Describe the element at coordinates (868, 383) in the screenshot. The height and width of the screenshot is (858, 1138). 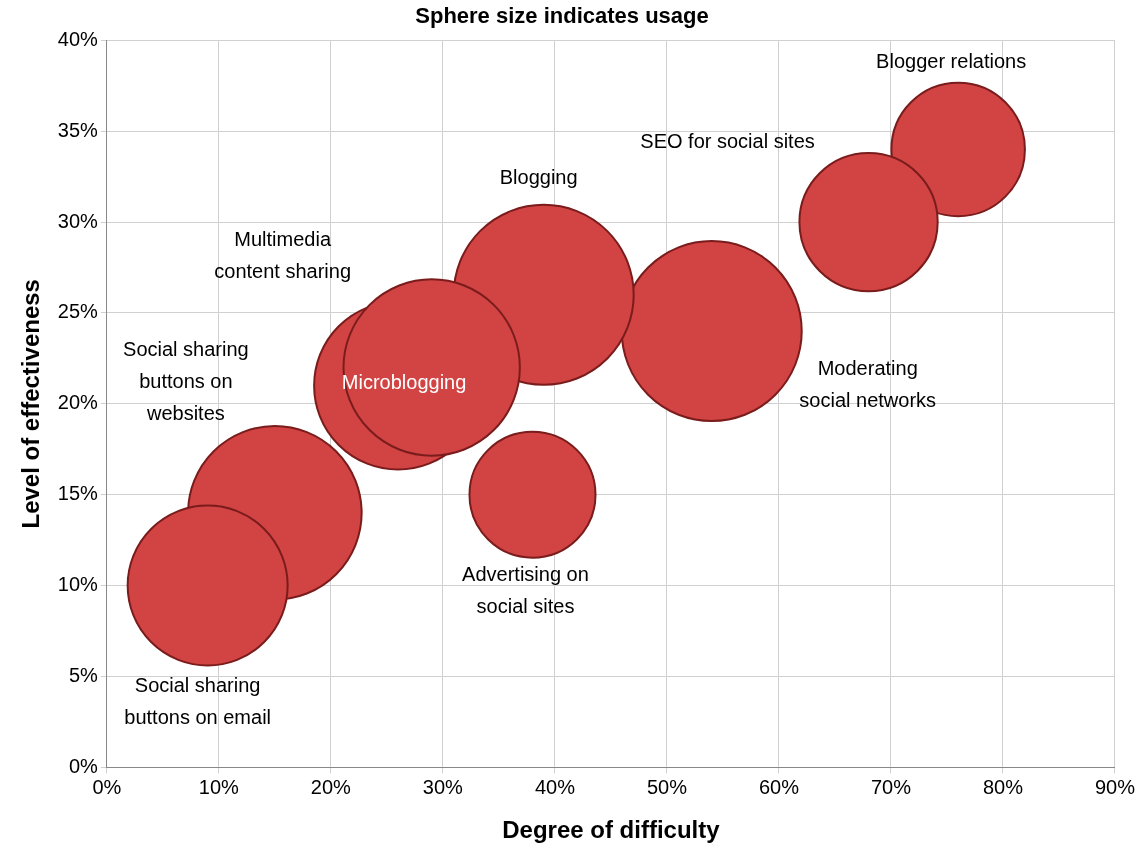
I see `series-label: Moderating social networks` at that location.